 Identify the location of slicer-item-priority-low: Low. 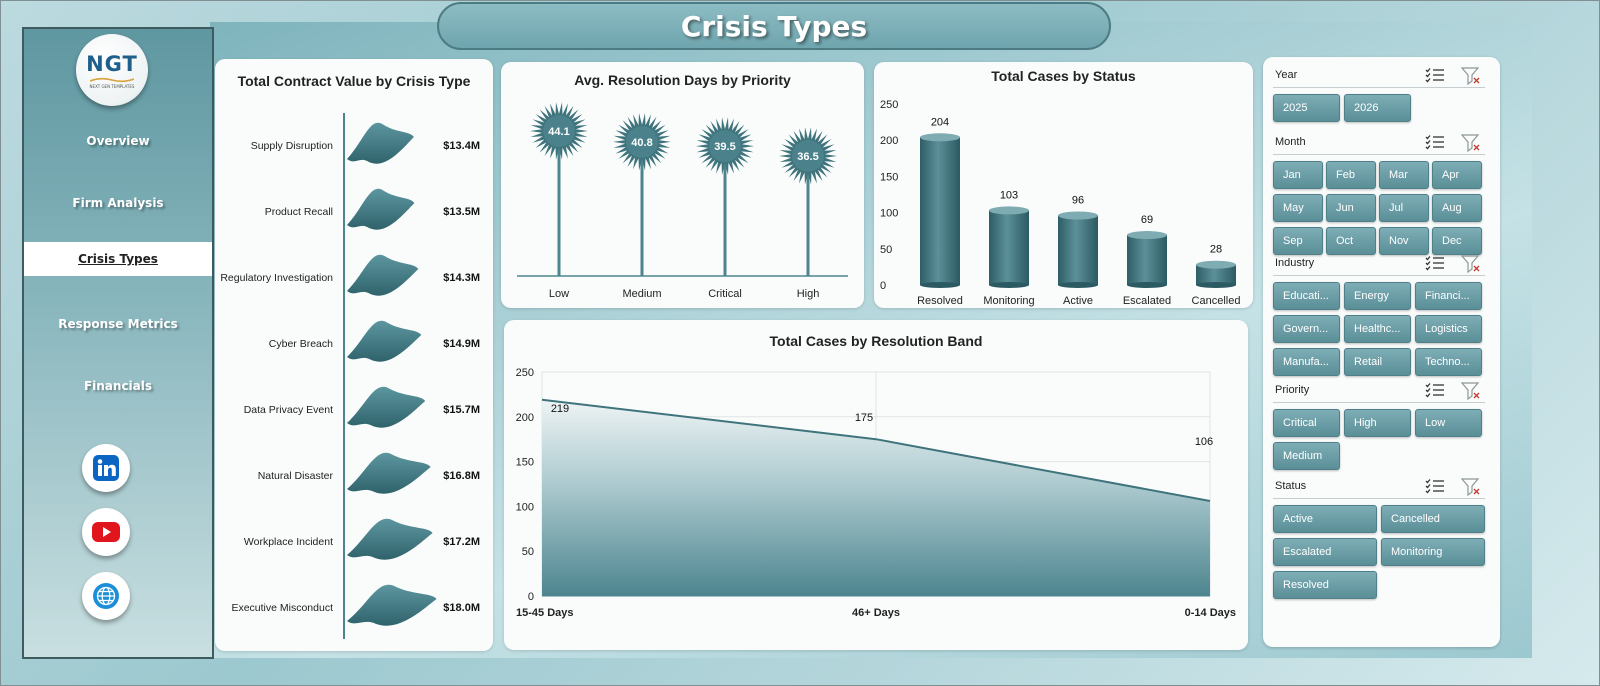
(1448, 423).